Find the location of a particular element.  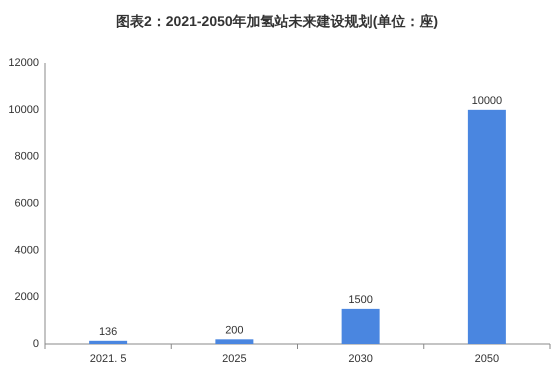

y-tick-label: 6000 is located at coordinates (26, 204).